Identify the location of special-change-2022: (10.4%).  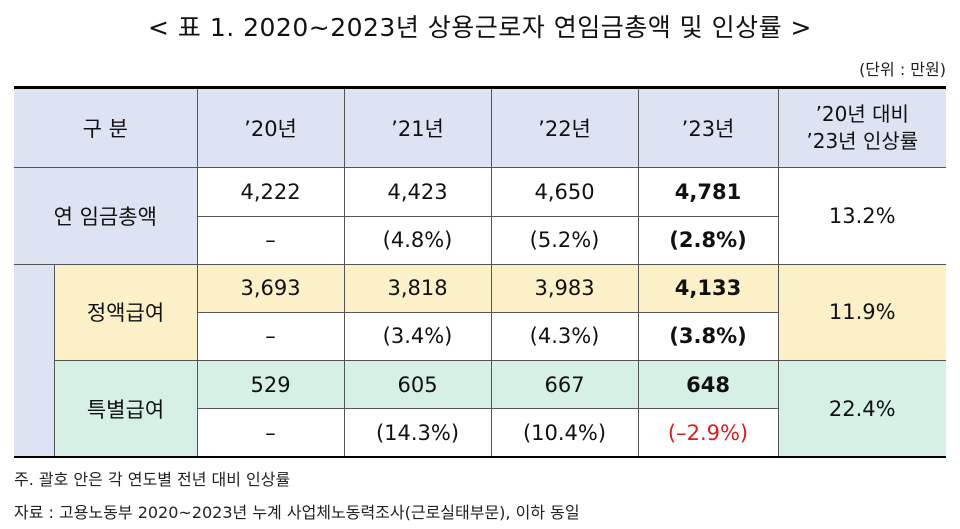
(564, 432).